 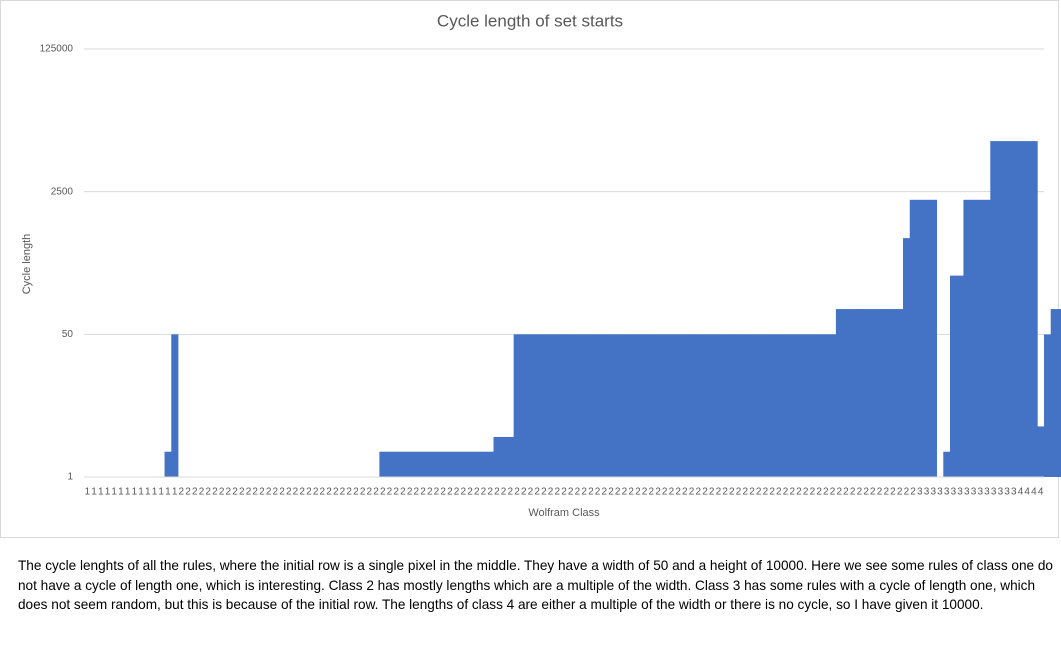 What do you see at coordinates (68, 334) in the screenshot?
I see `y-tick-label: 50` at bounding box center [68, 334].